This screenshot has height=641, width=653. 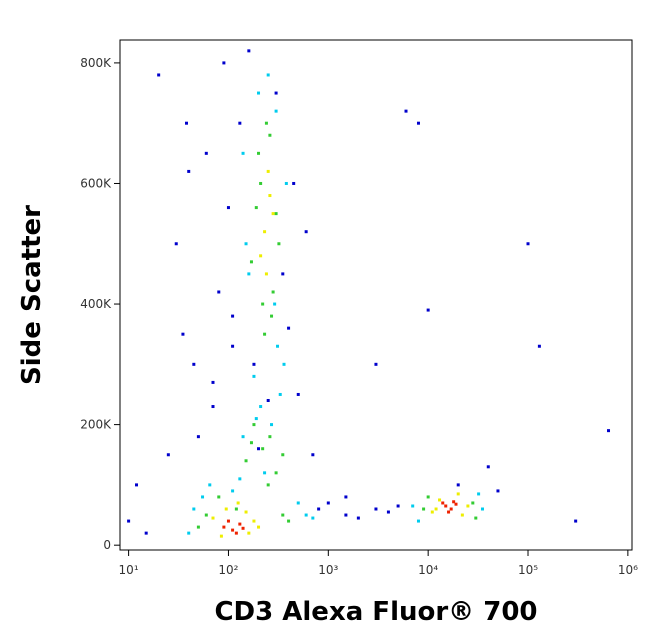 What do you see at coordinates (107, 545) in the screenshot?
I see `y-tick-label: 0` at bounding box center [107, 545].